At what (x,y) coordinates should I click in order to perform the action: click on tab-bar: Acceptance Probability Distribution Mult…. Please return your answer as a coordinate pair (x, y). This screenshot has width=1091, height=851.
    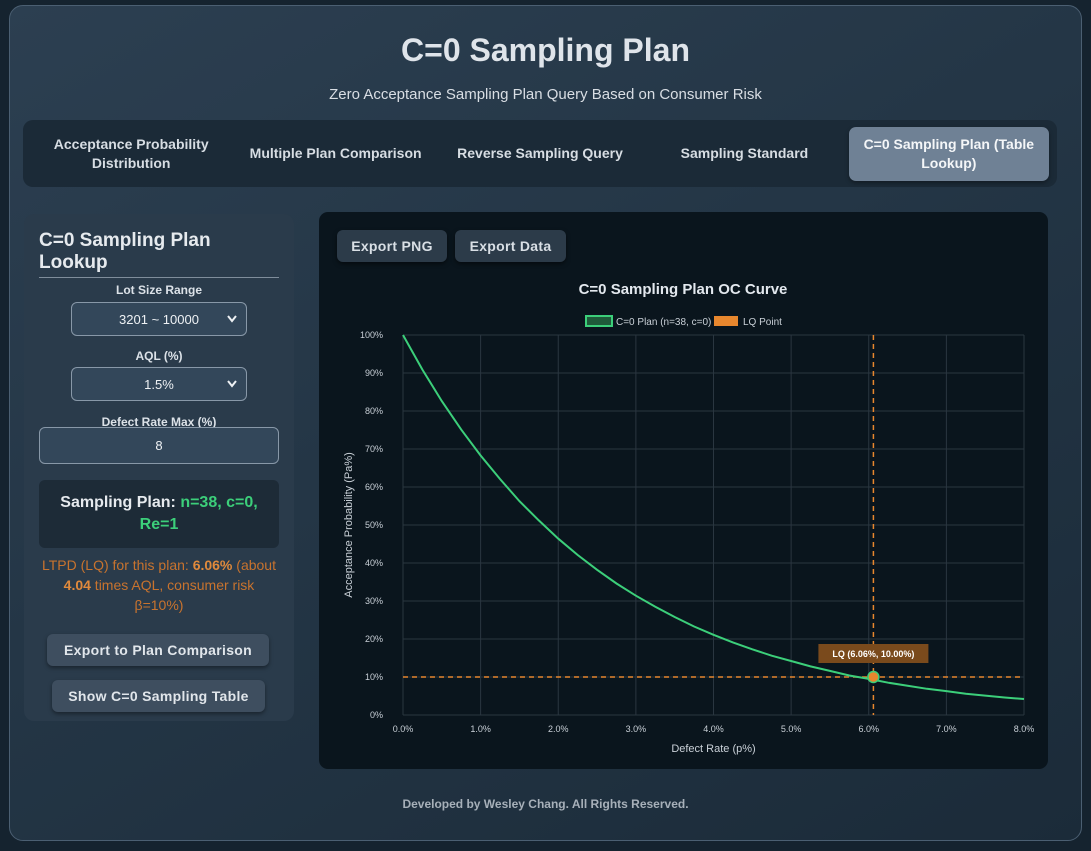
    Looking at the image, I should click on (540, 153).